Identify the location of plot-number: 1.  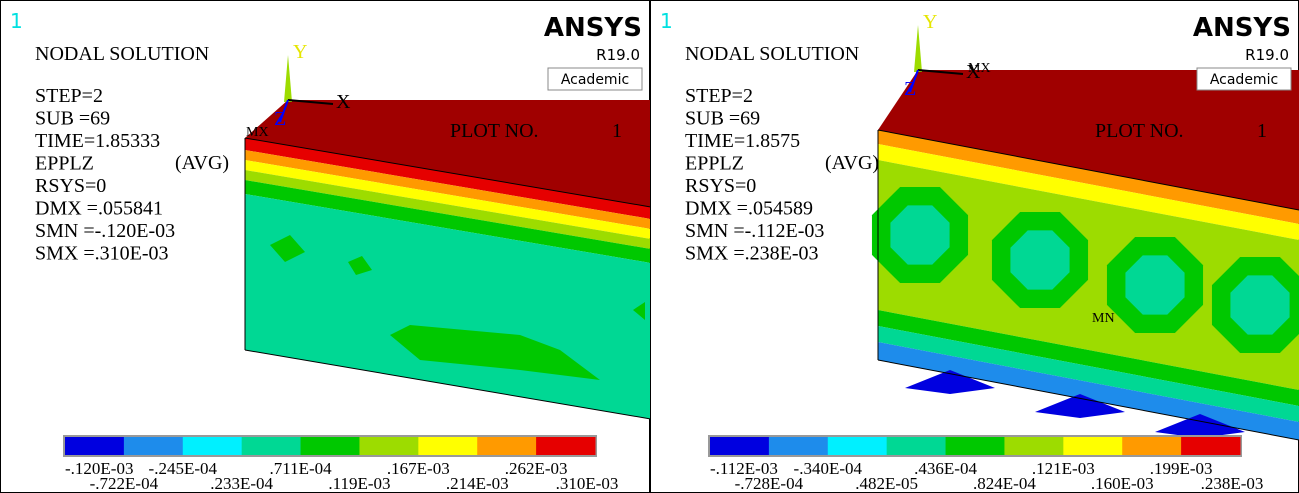
(617, 131).